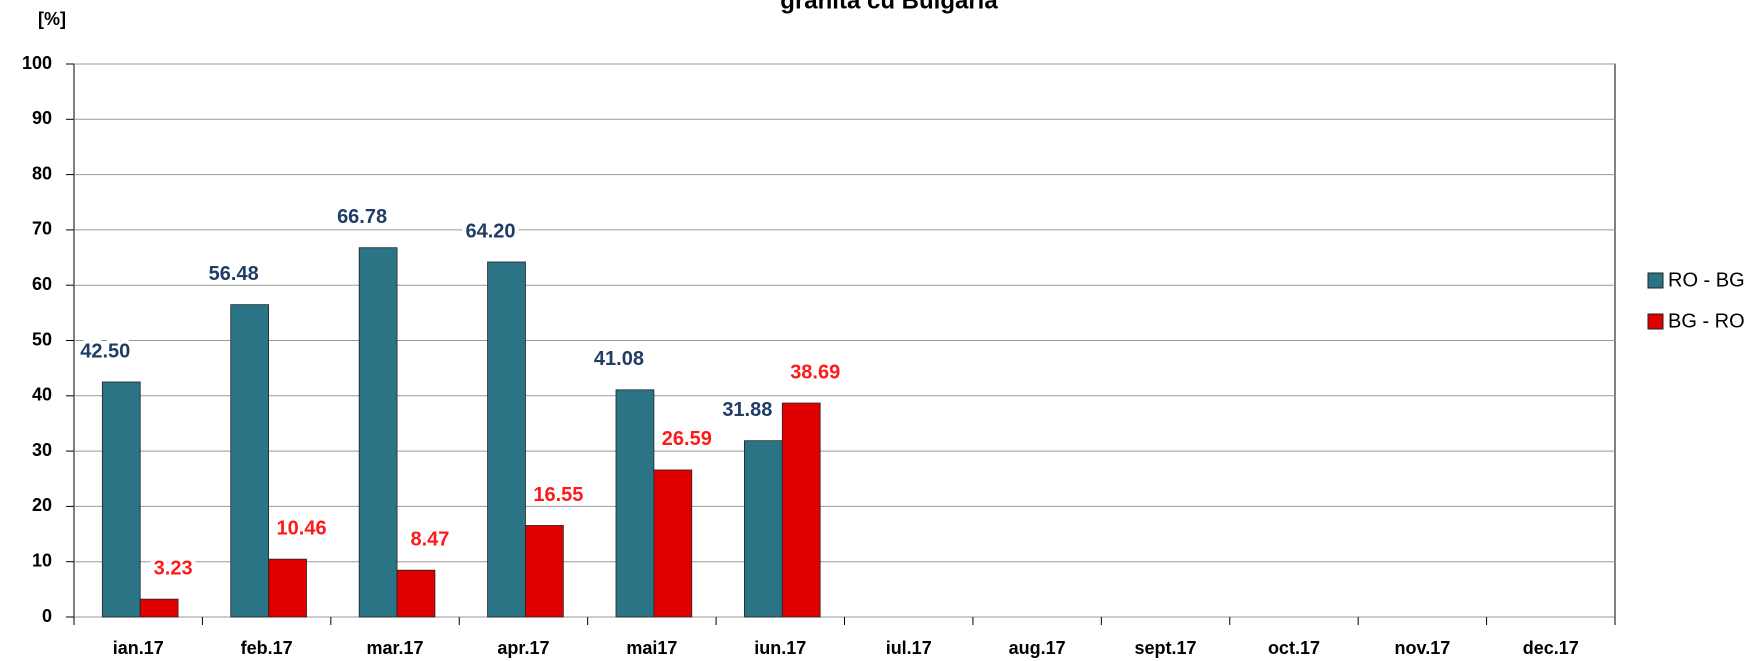 This screenshot has height=661, width=1764. I want to click on x-tick-label: iul.17, so click(909, 648).